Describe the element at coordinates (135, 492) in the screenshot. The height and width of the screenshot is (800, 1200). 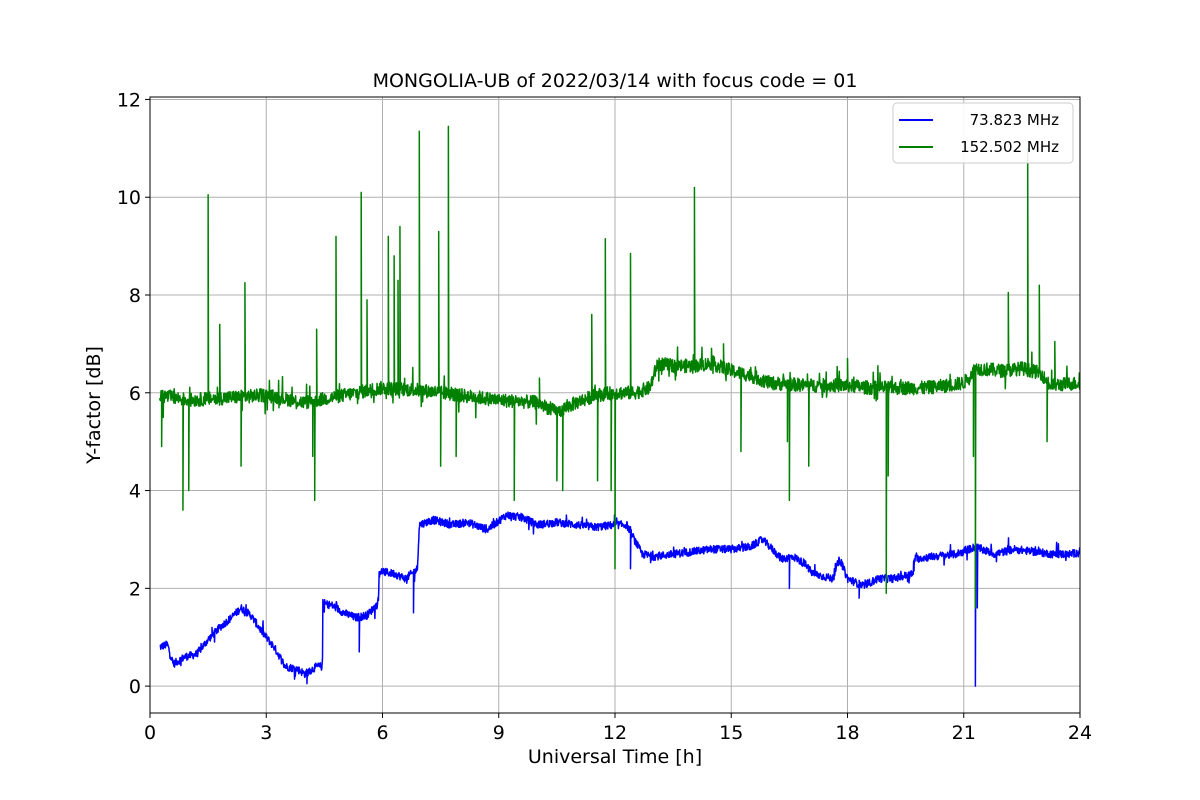
I see `y-tick-label: 4` at that location.